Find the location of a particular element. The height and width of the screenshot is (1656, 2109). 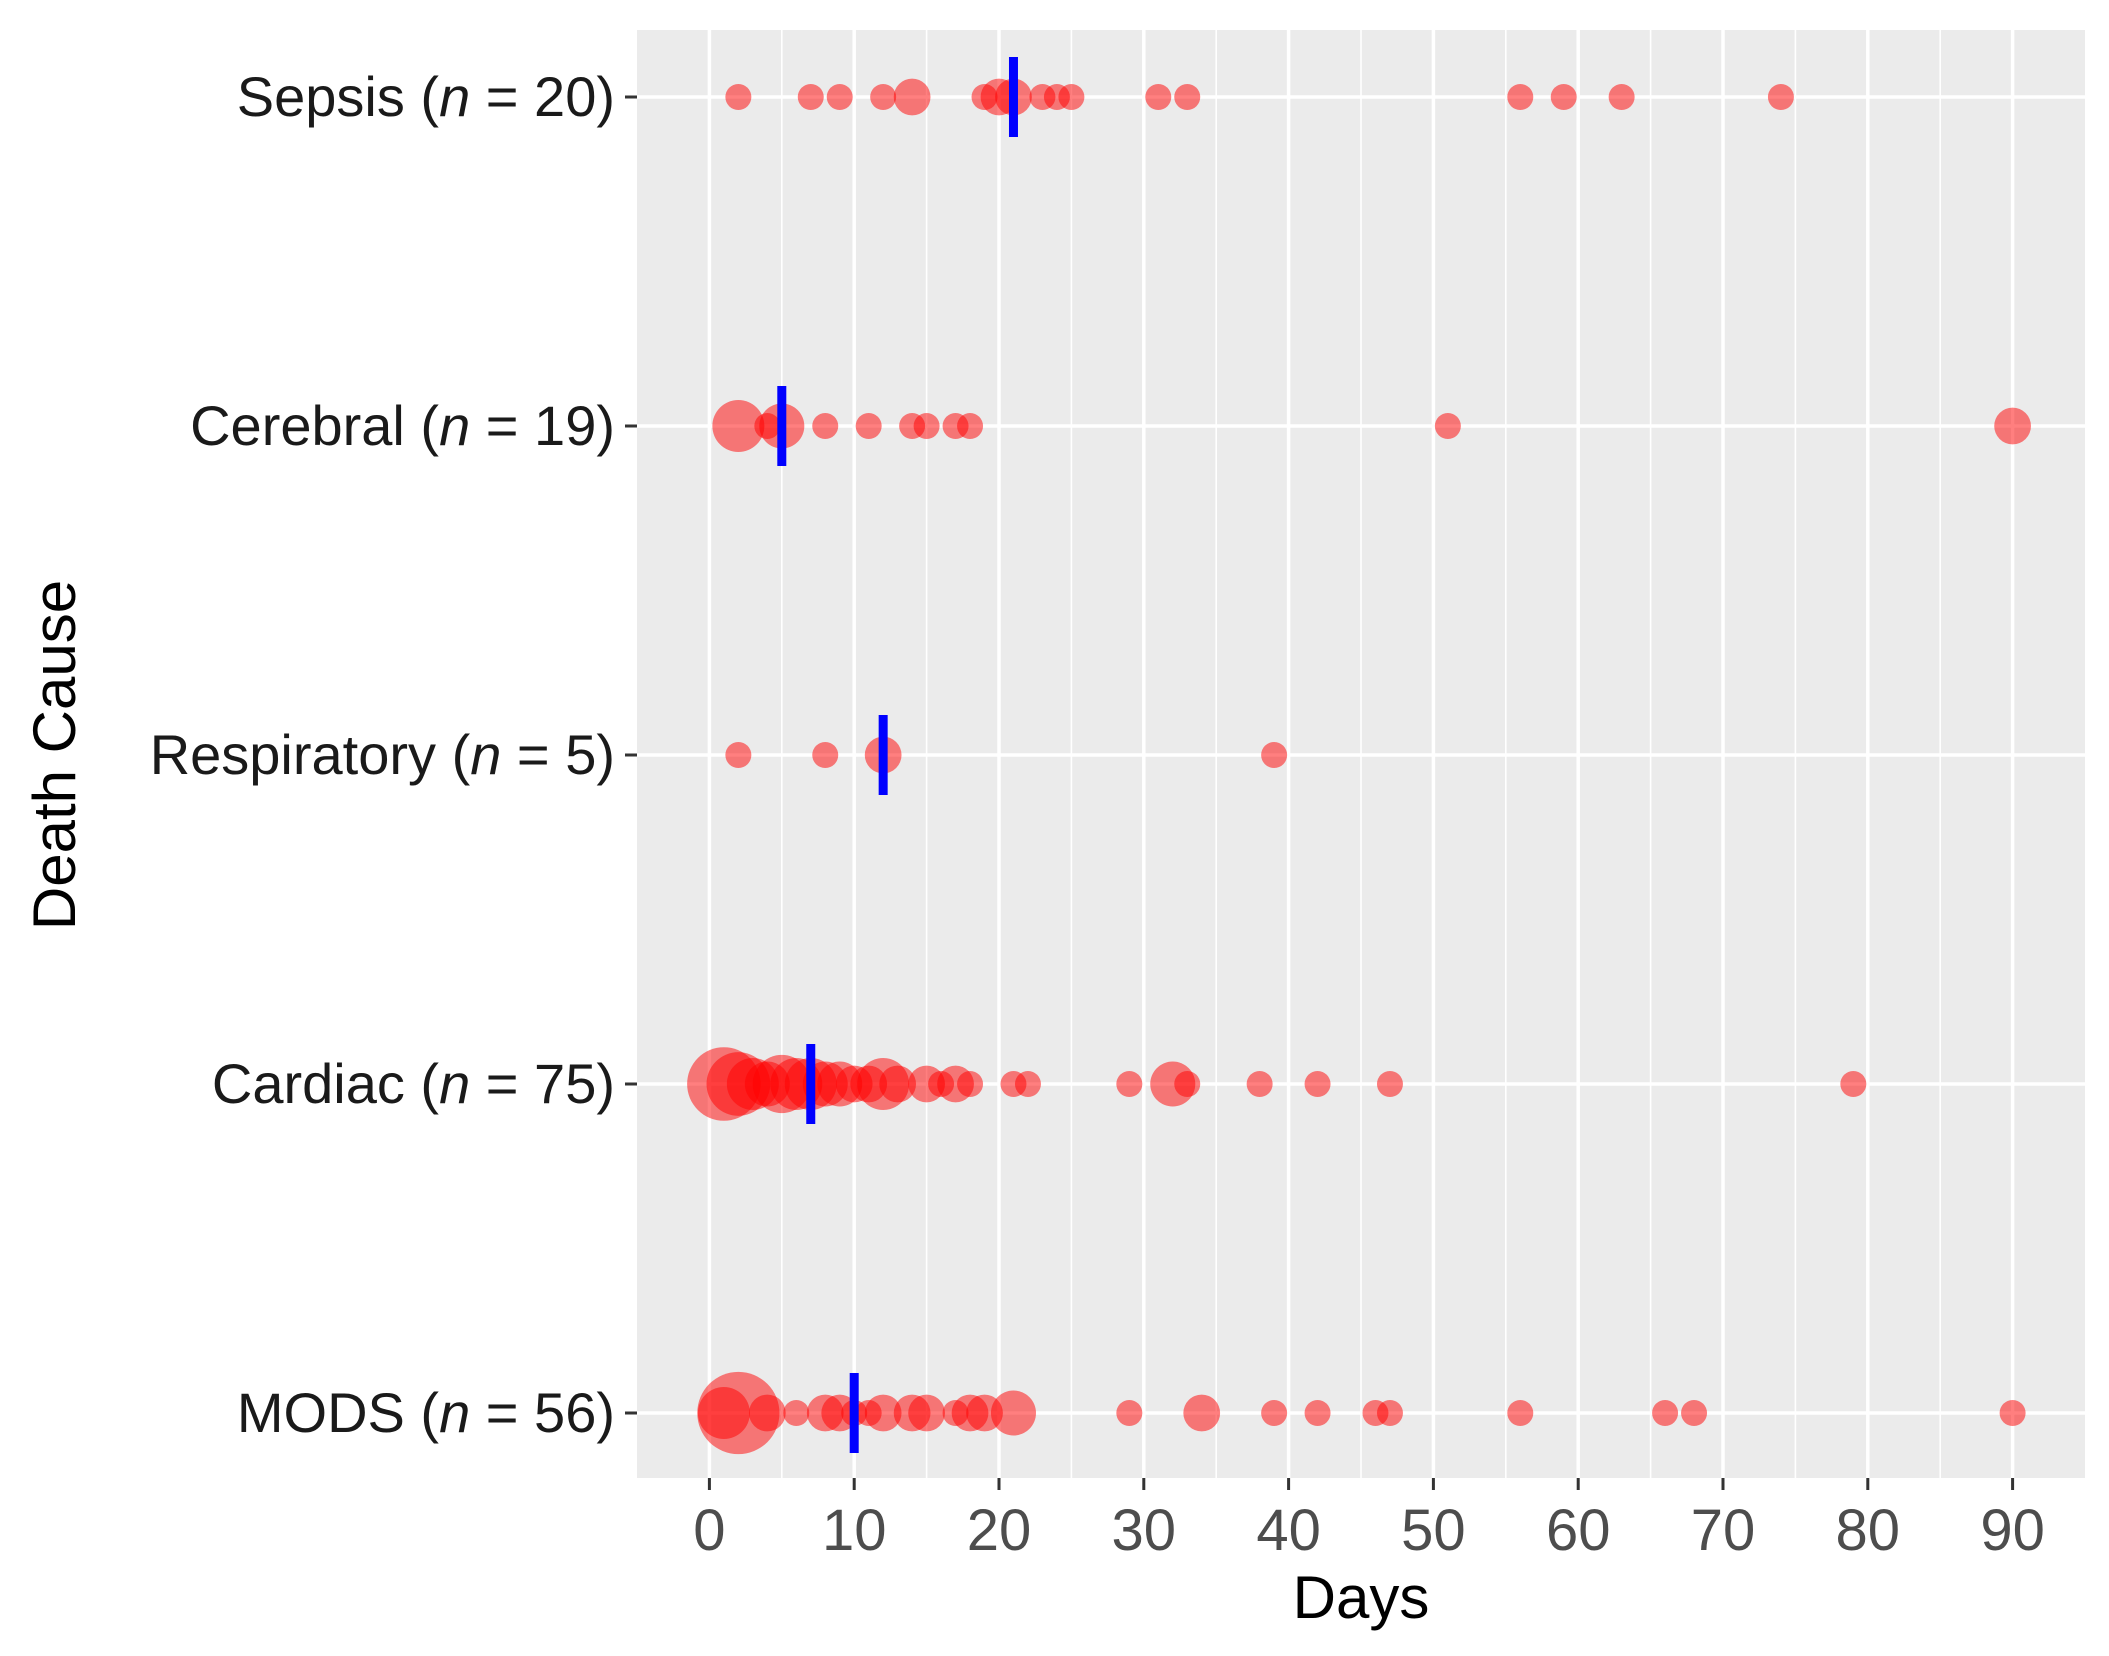

y-tick-label: Cardiac (n = 75) is located at coordinates (413, 1083).